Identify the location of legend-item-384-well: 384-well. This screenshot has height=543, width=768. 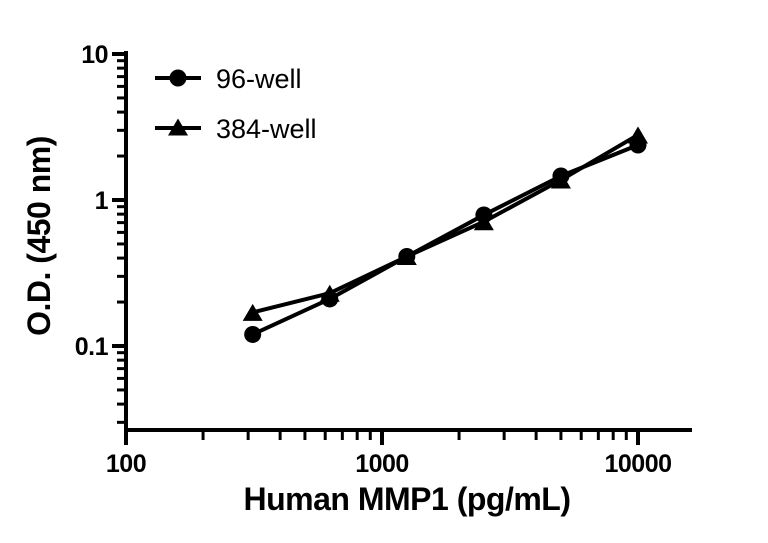
(236, 129).